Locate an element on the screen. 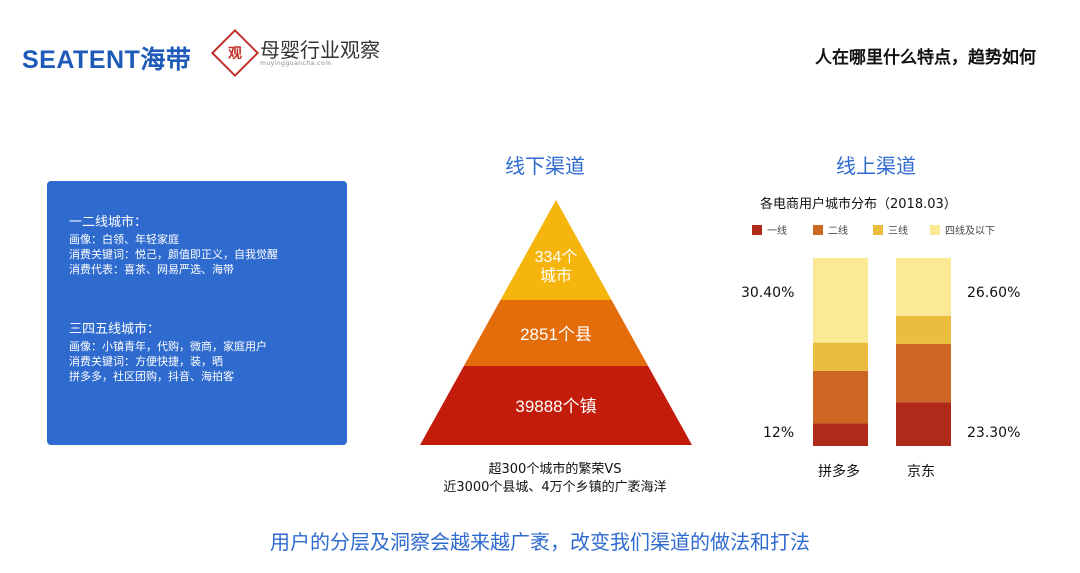  offline-pyramid-chart: 334个 城市 2851个县 39888个镇 is located at coordinates (556, 322).